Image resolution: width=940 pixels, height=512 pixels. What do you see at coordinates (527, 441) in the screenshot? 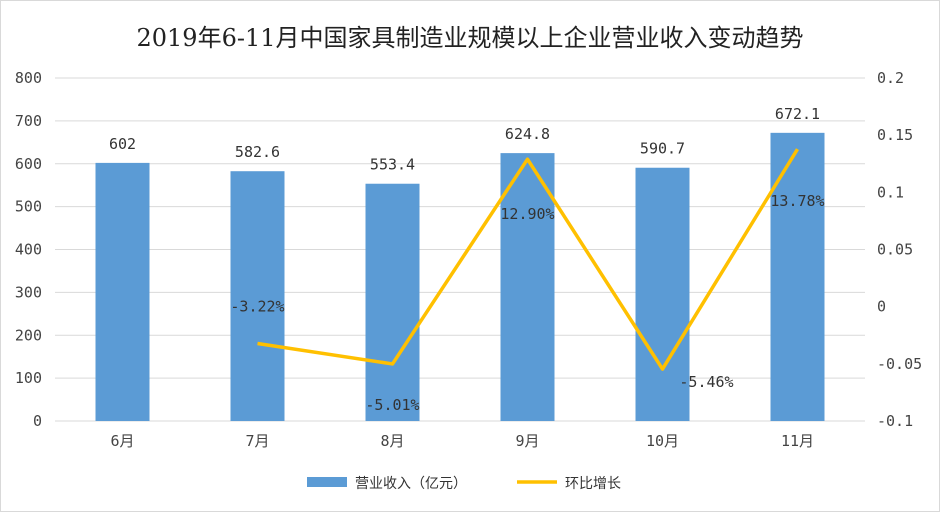
I see `x-tick-label: 9月` at bounding box center [527, 441].